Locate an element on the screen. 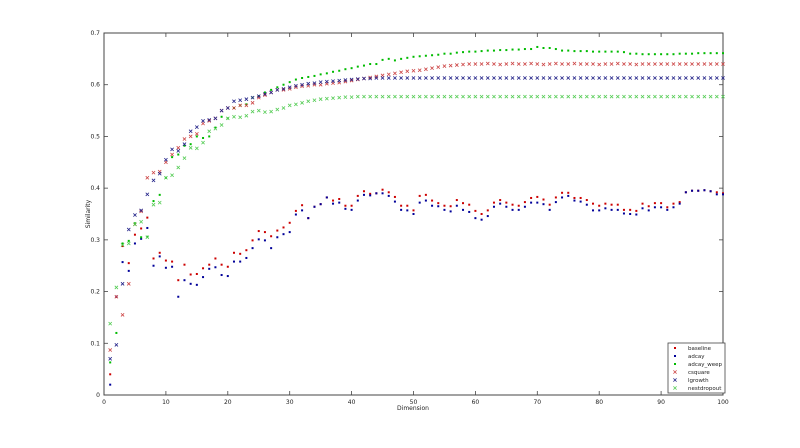  x-tick-label: 80 is located at coordinates (599, 402).